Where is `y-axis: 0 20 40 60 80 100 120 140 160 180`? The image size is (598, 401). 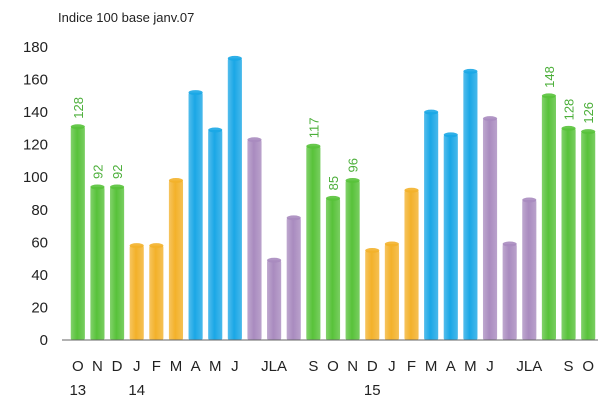 y-axis: 0 20 40 60 80 100 120 140 160 180 is located at coordinates (35, 194).